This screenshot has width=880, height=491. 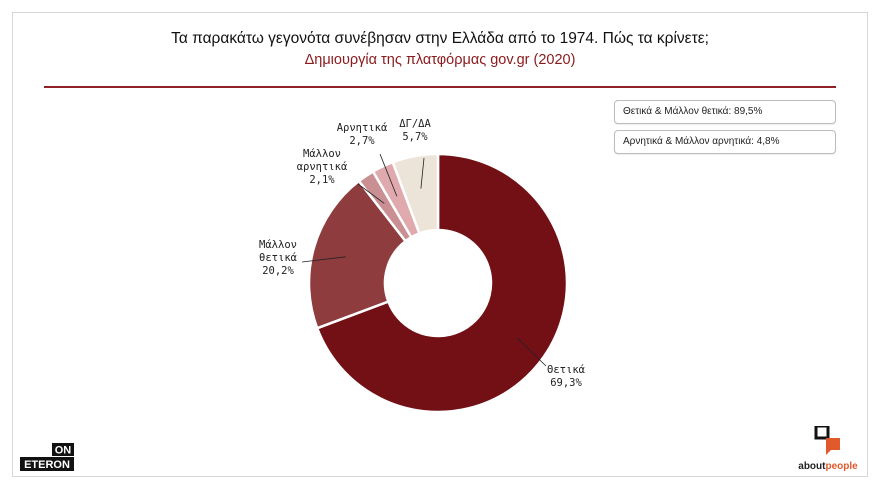 I want to click on oneteron-logo: ON ETERON, so click(x=47, y=457).